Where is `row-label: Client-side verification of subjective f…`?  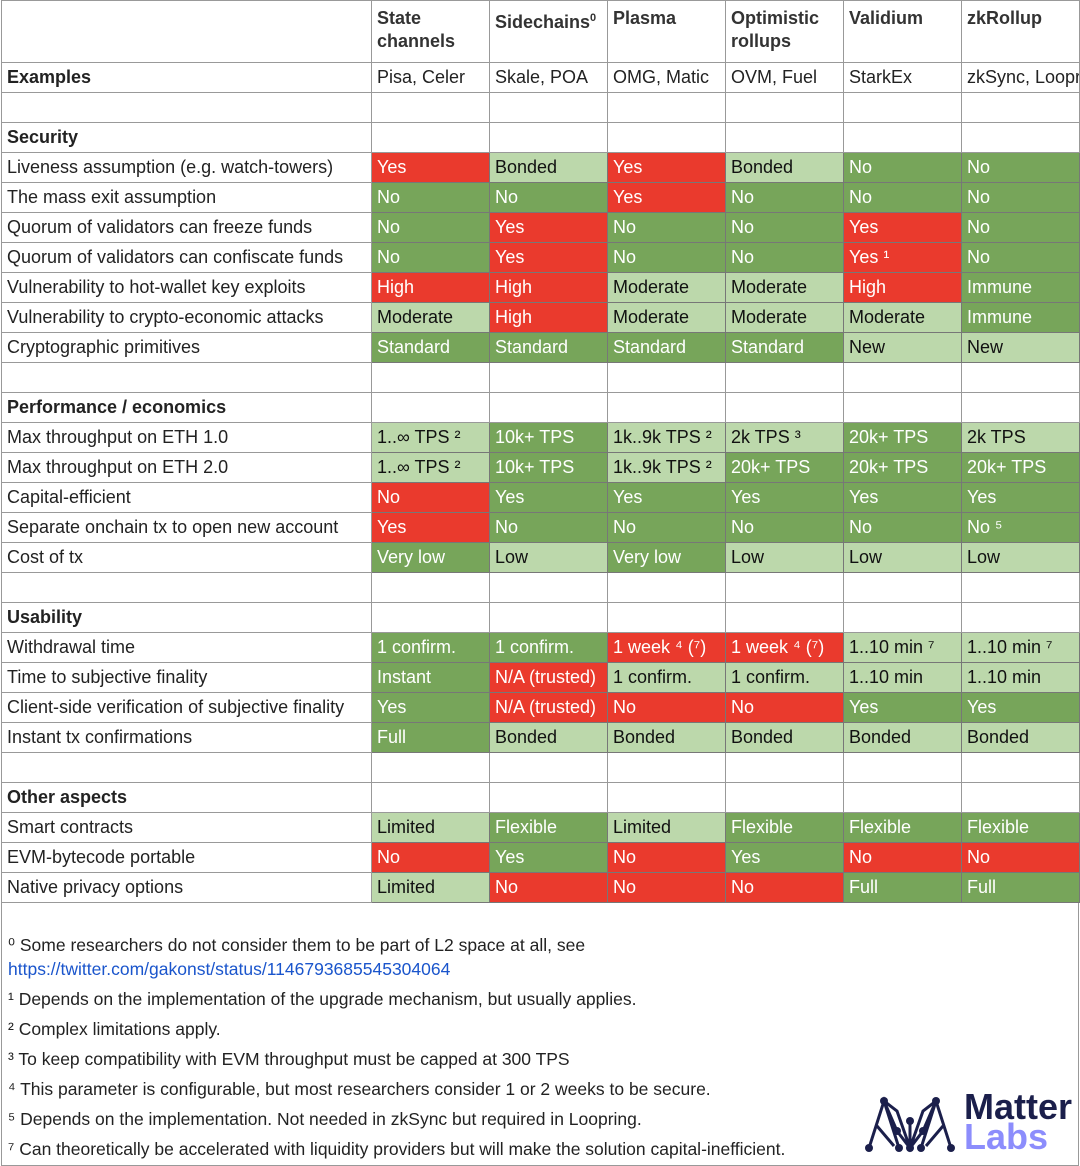 row-label: Client-side verification of subjective f… is located at coordinates (186, 707).